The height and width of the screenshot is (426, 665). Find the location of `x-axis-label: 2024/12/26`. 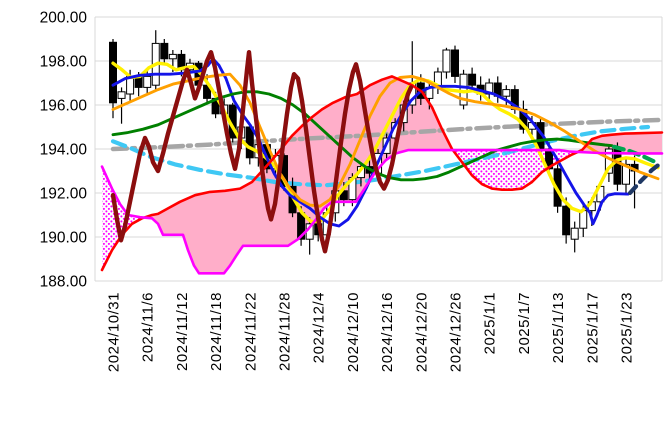

x-axis-label: 2024/12/26 is located at coordinates (456, 332).